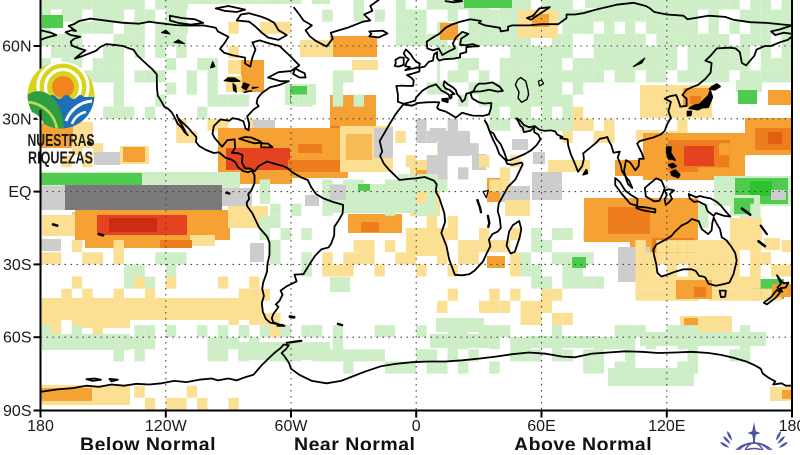 This screenshot has width=800, height=455. Describe the element at coordinates (17, 265) in the screenshot. I see `svg-text: 30S` at that location.